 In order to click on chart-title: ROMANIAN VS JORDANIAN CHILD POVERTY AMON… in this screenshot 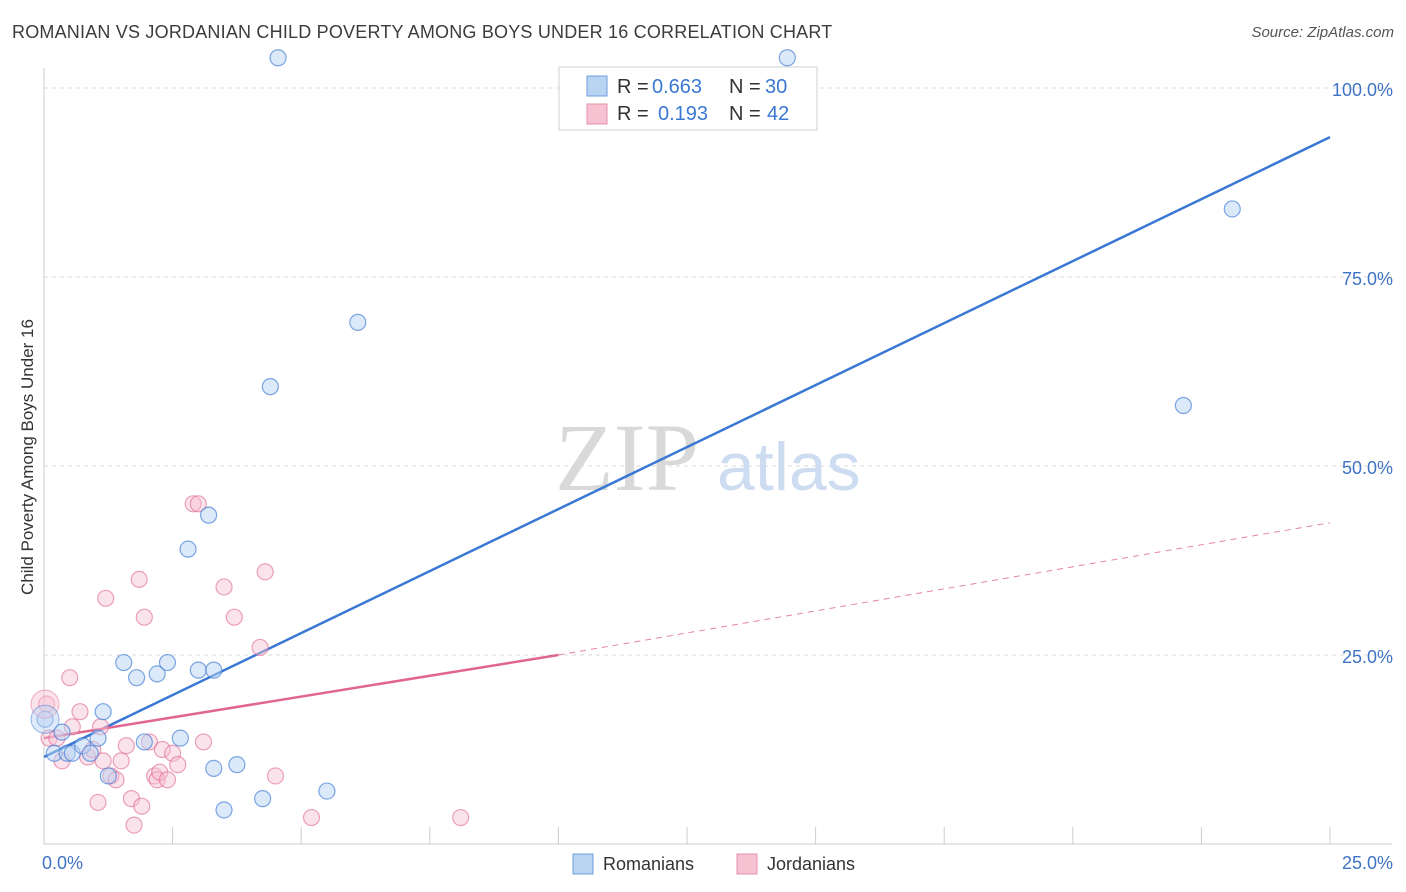, I will do `click(422, 32)`.